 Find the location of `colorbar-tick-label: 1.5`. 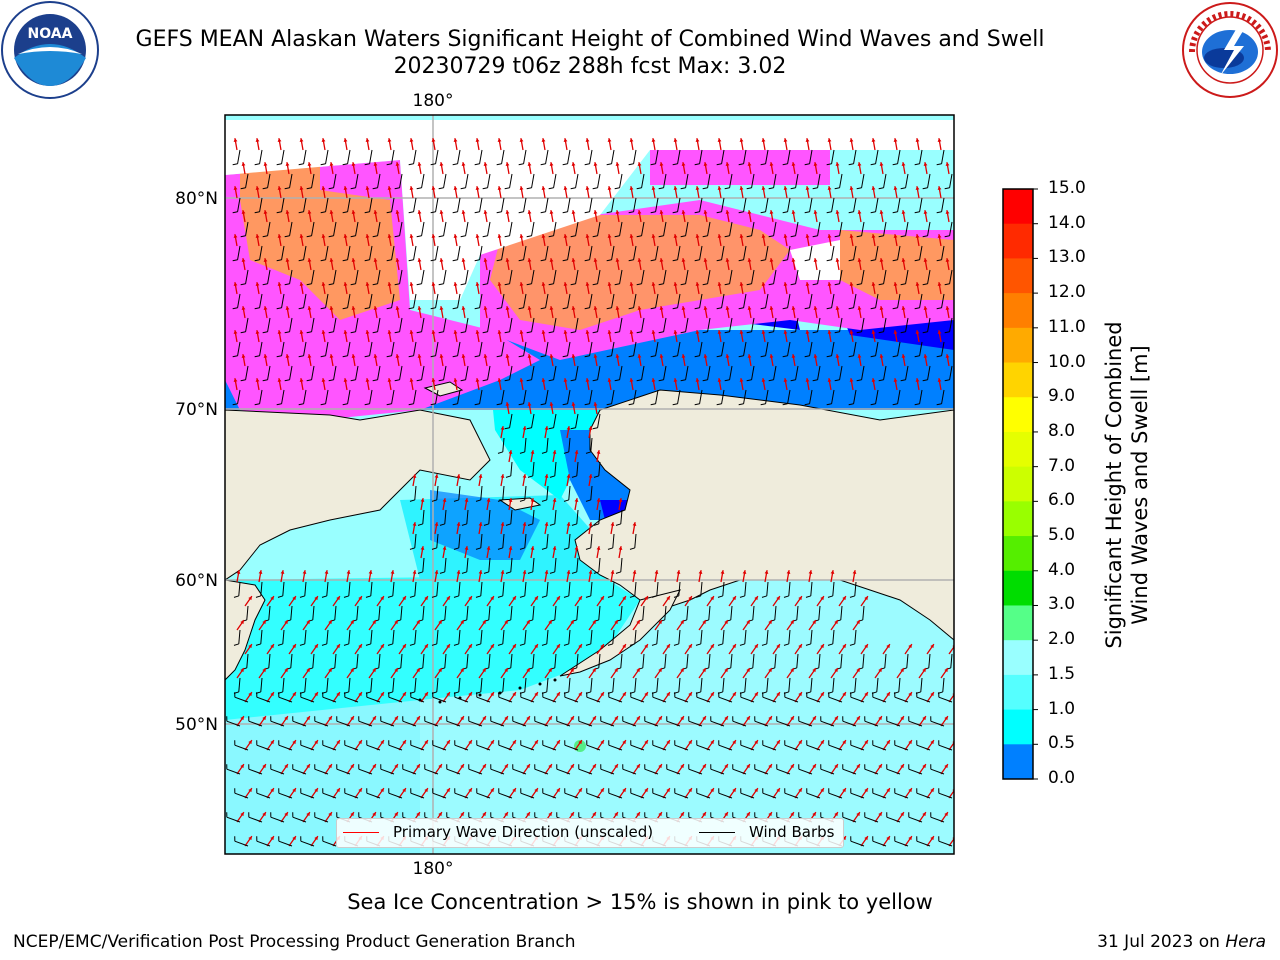

colorbar-tick-label: 1.5 is located at coordinates (1062, 673).